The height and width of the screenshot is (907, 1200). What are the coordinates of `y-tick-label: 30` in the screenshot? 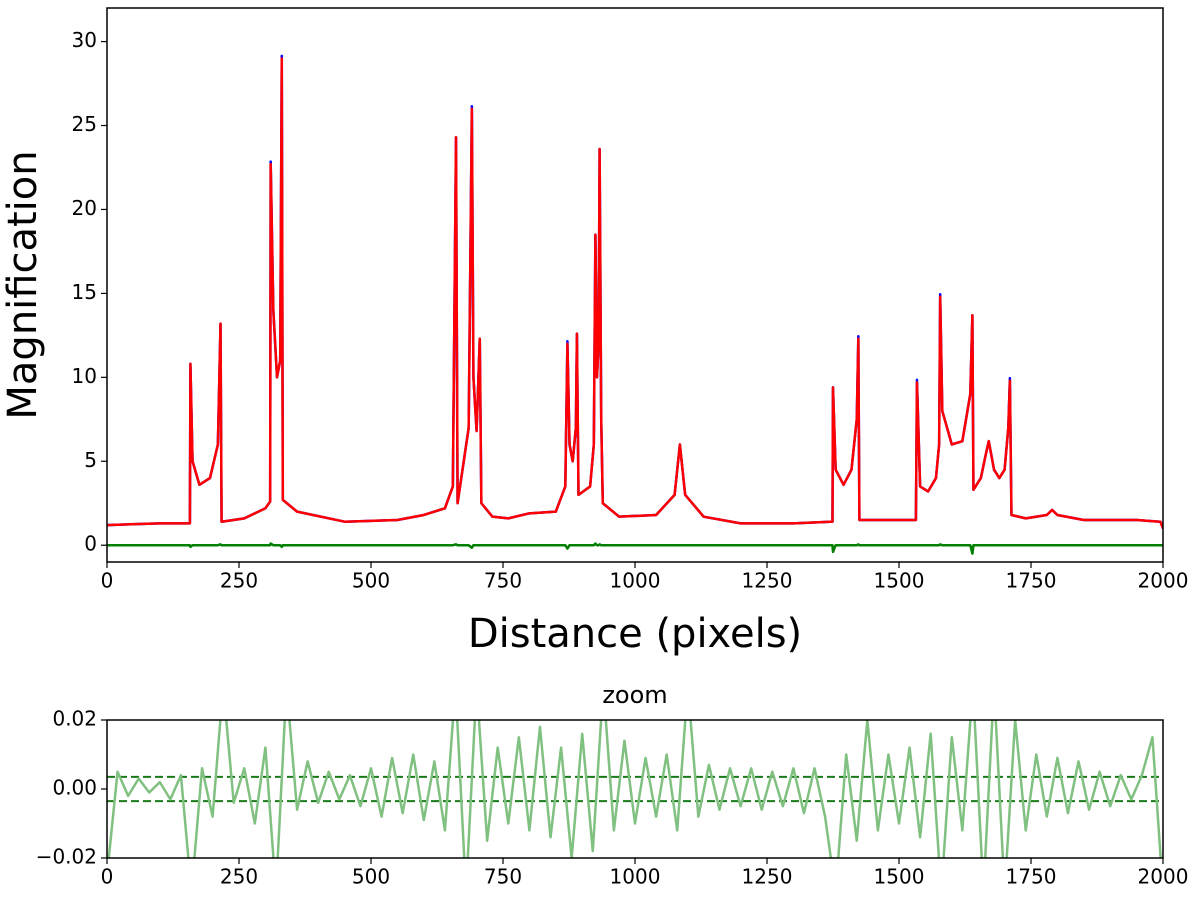 It's located at (84, 40).